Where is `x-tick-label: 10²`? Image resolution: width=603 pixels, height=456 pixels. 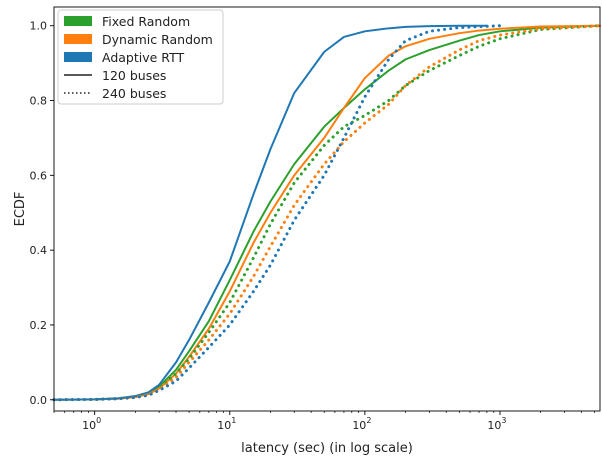
x-tick-label: 10² is located at coordinates (361, 424).